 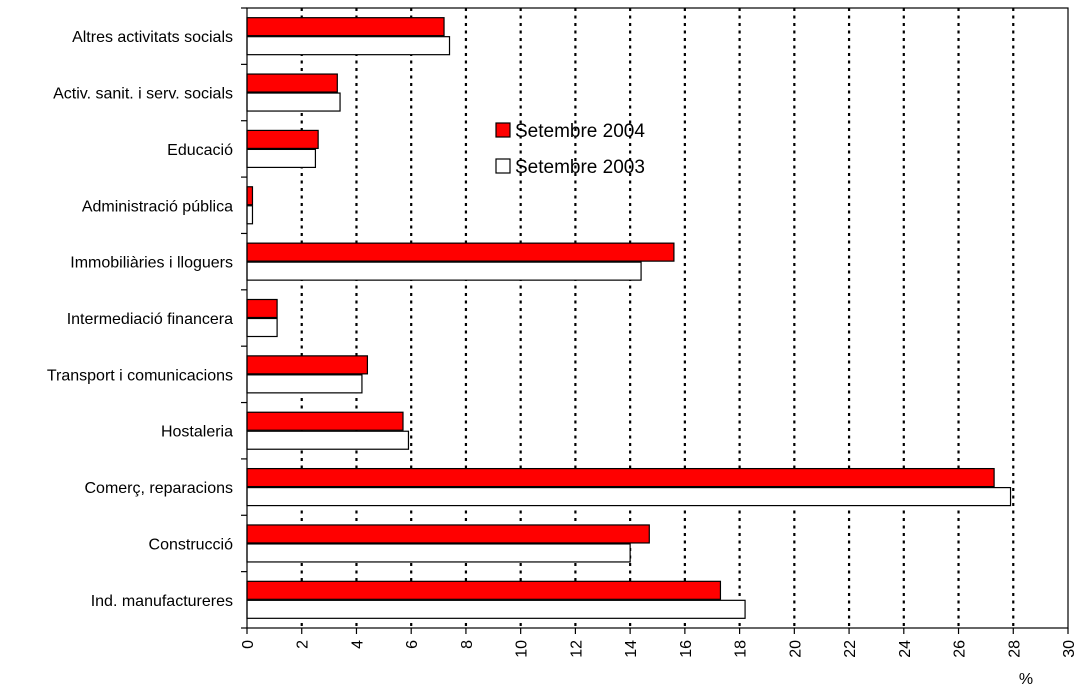 What do you see at coordinates (1014, 649) in the screenshot?
I see `x-tick-label-28: 28` at bounding box center [1014, 649].